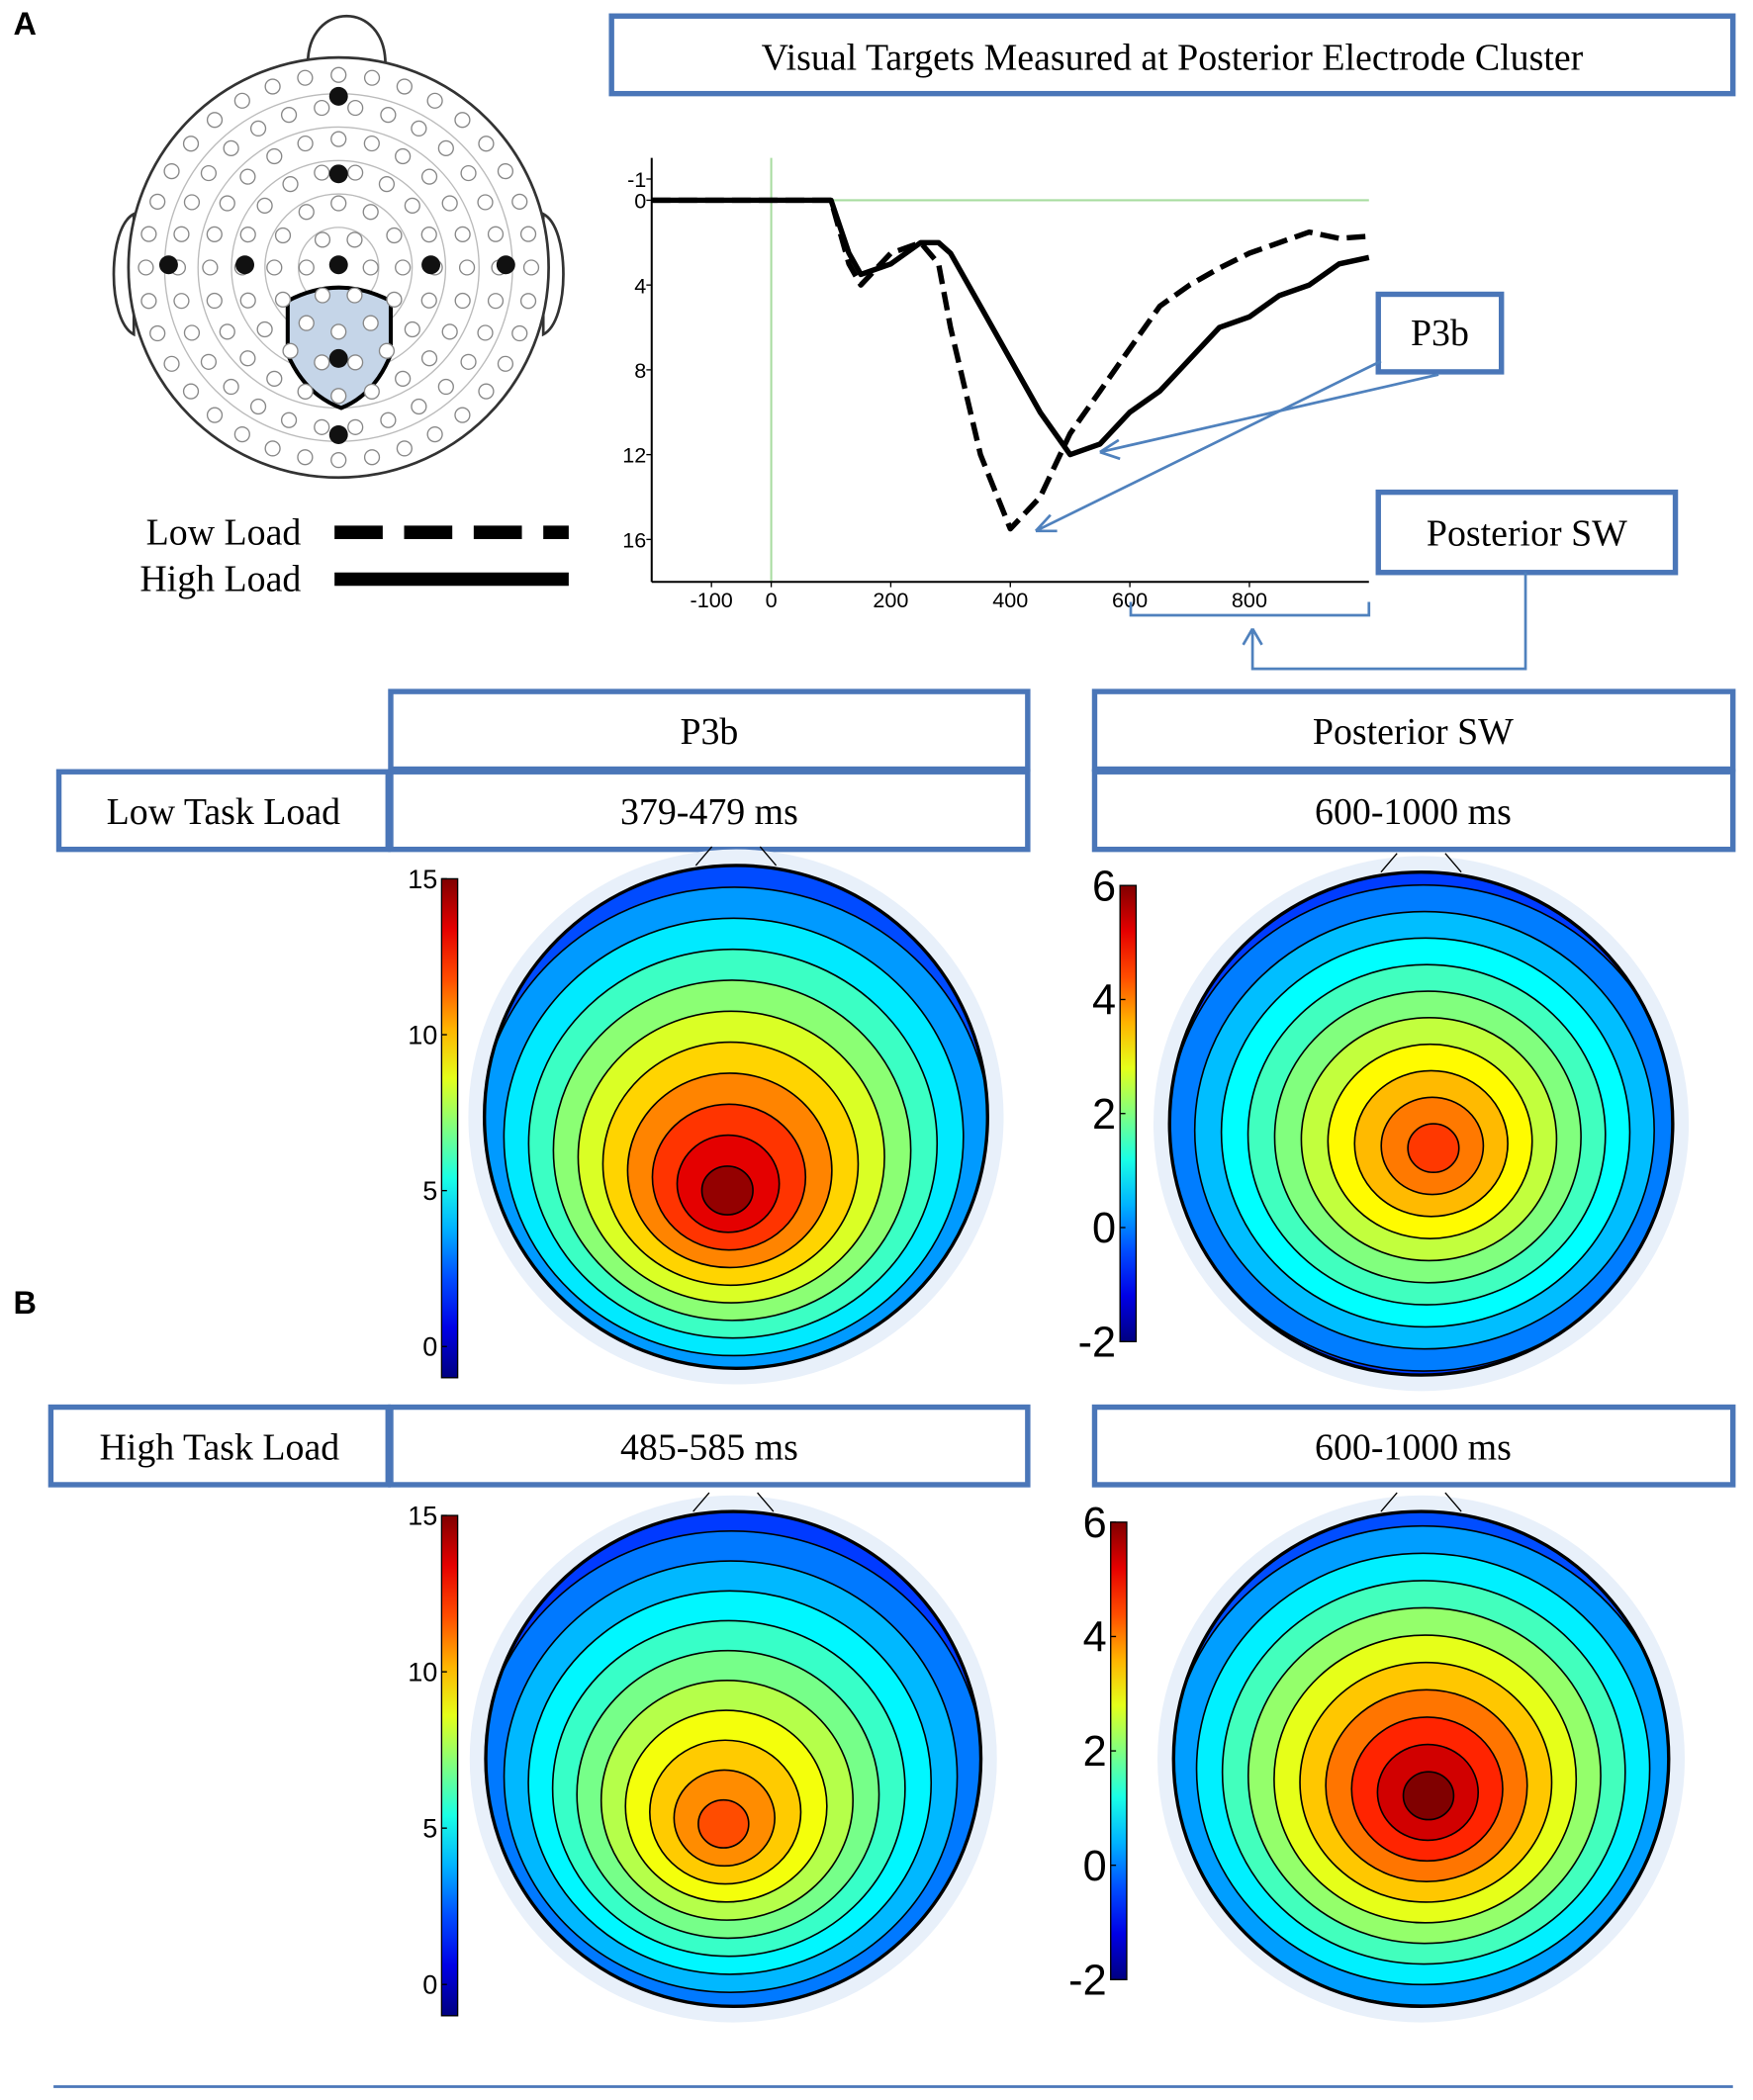 Image resolution: width=1753 pixels, height=2100 pixels. What do you see at coordinates (220, 580) in the screenshot?
I see `legend-label: High Load` at bounding box center [220, 580].